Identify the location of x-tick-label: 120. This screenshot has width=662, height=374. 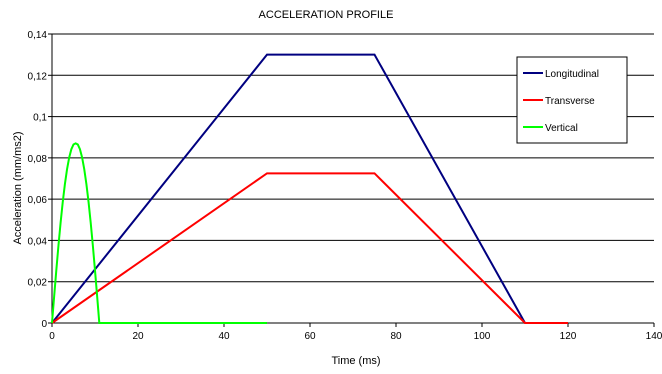
(568, 336).